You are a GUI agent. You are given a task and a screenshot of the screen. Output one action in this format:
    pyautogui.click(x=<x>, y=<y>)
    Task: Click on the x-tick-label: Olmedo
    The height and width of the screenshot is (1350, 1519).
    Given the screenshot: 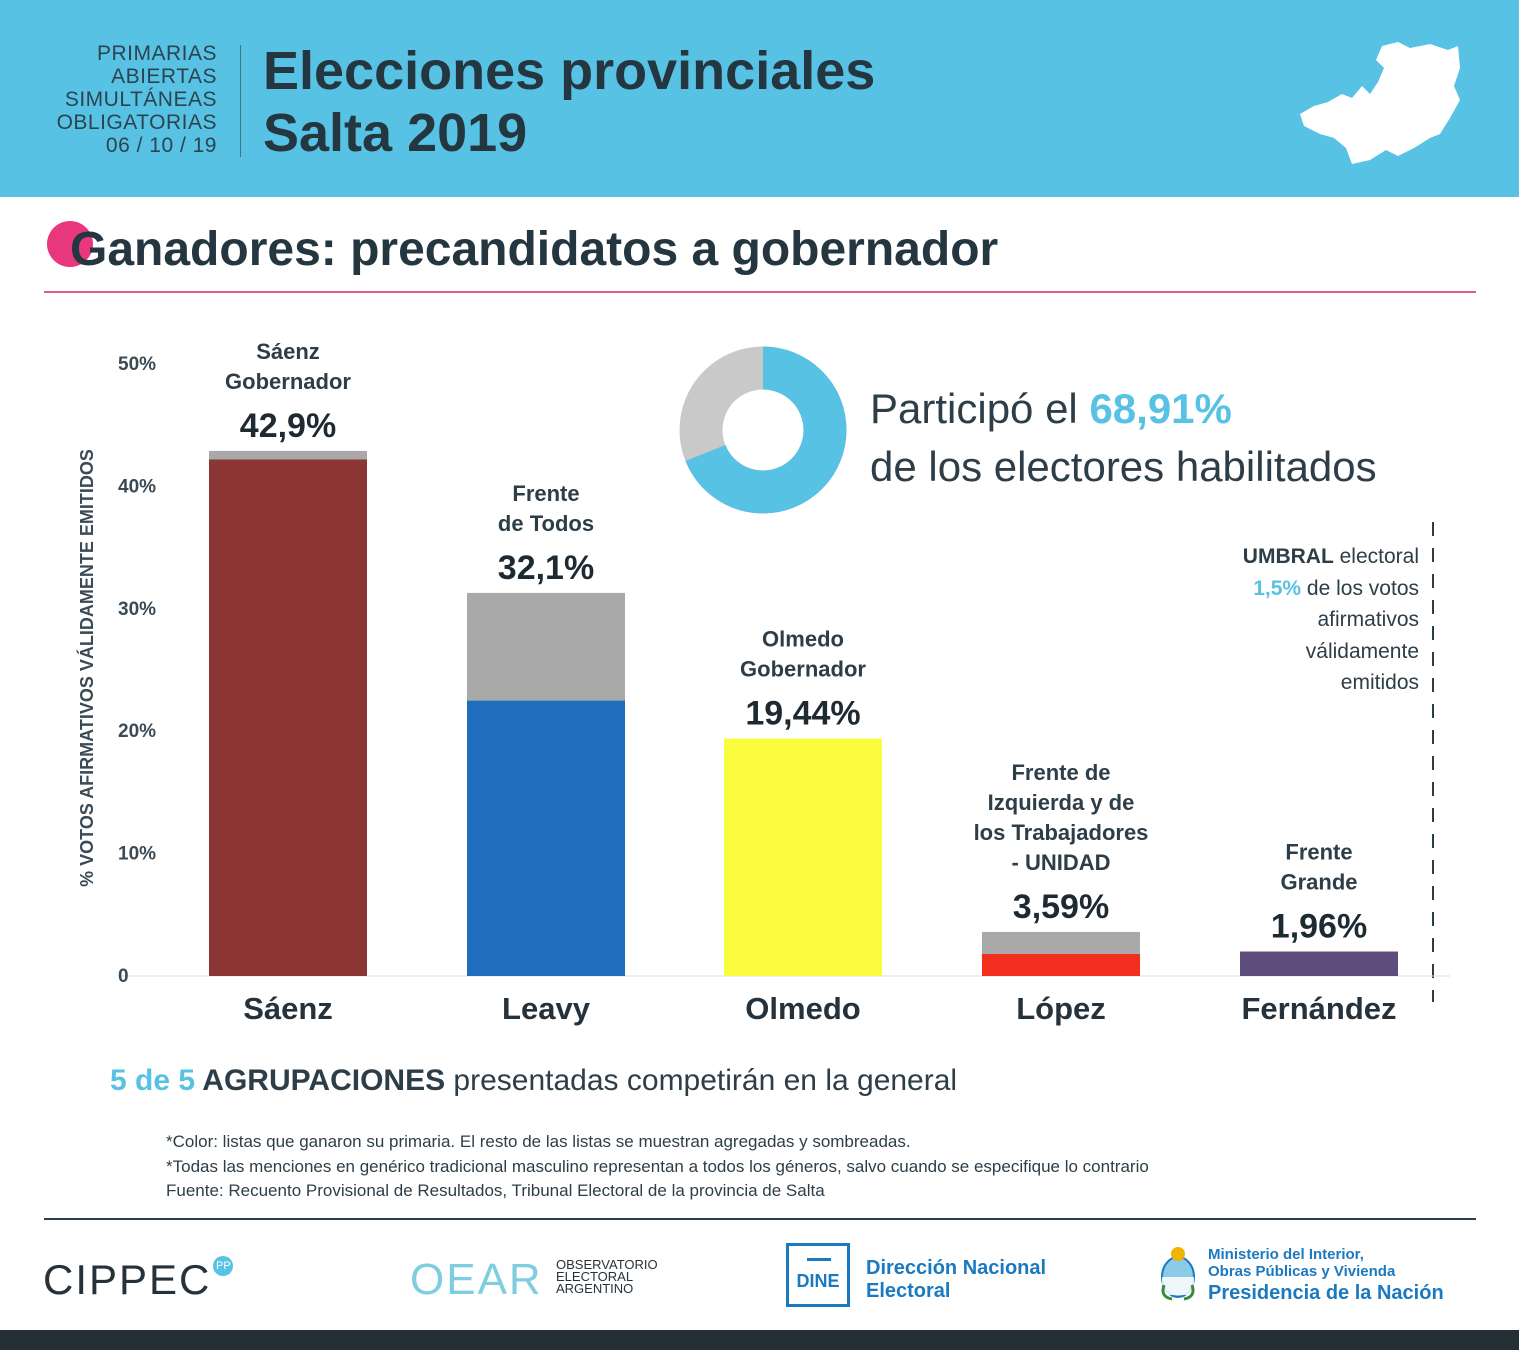 What is the action you would take?
    pyautogui.click(x=802, y=1008)
    